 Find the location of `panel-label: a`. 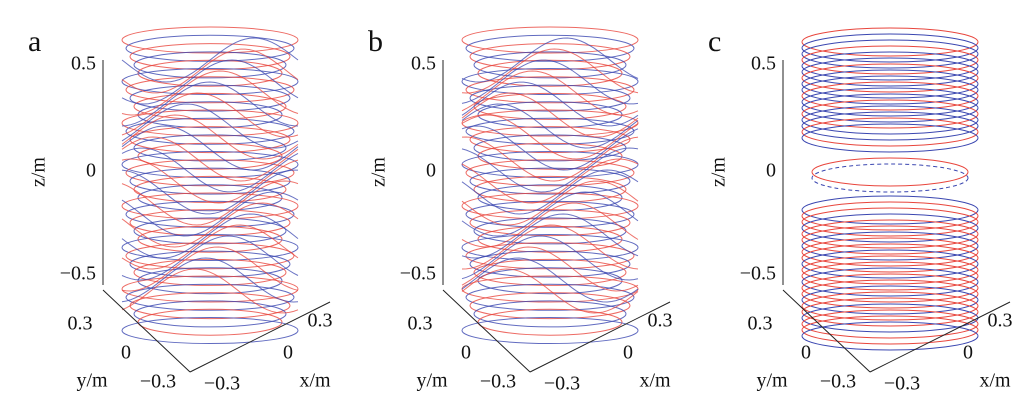

panel-label: a is located at coordinates (34, 41).